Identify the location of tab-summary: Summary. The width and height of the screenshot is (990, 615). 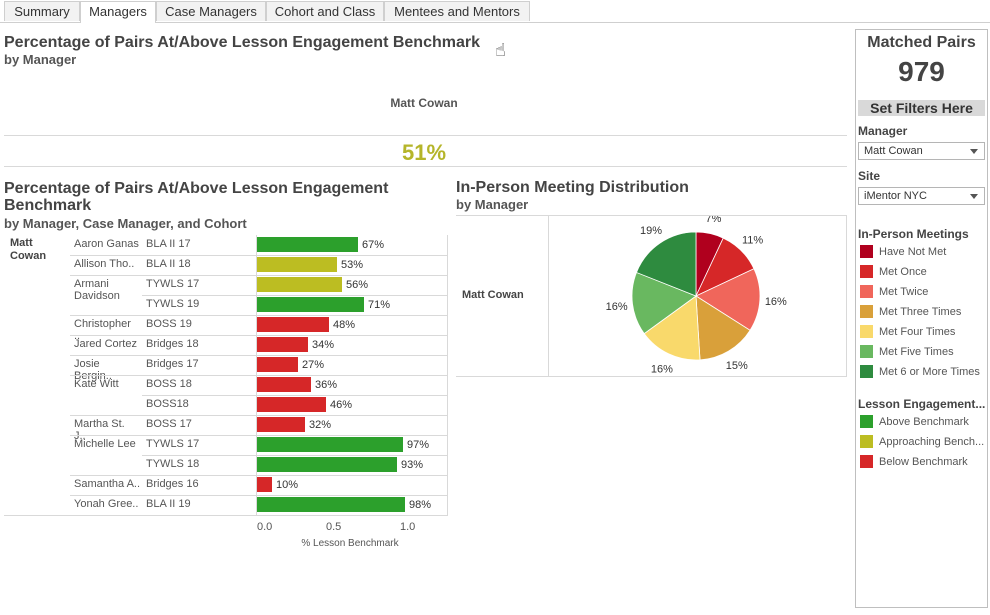
(42, 11).